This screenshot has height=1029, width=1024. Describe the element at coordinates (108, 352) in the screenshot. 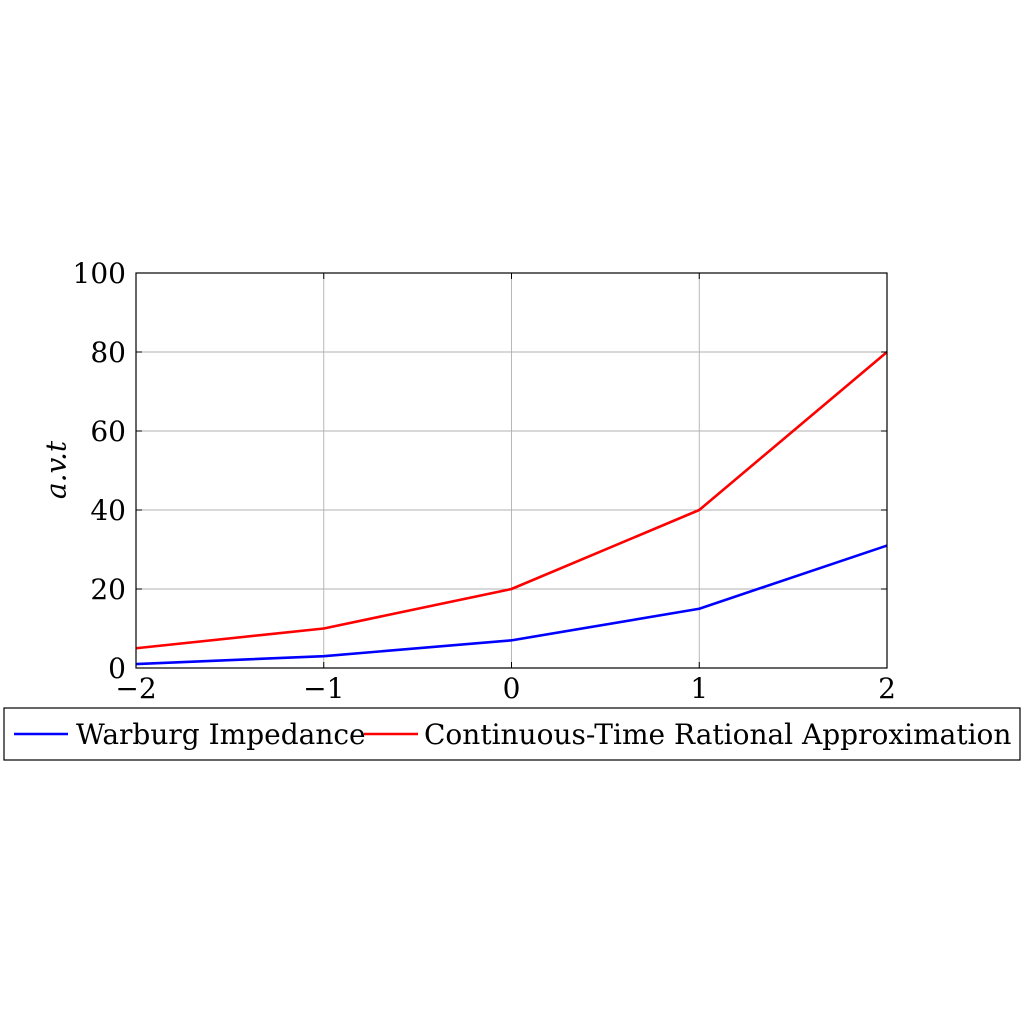

I see `y-tick-label: 80` at that location.